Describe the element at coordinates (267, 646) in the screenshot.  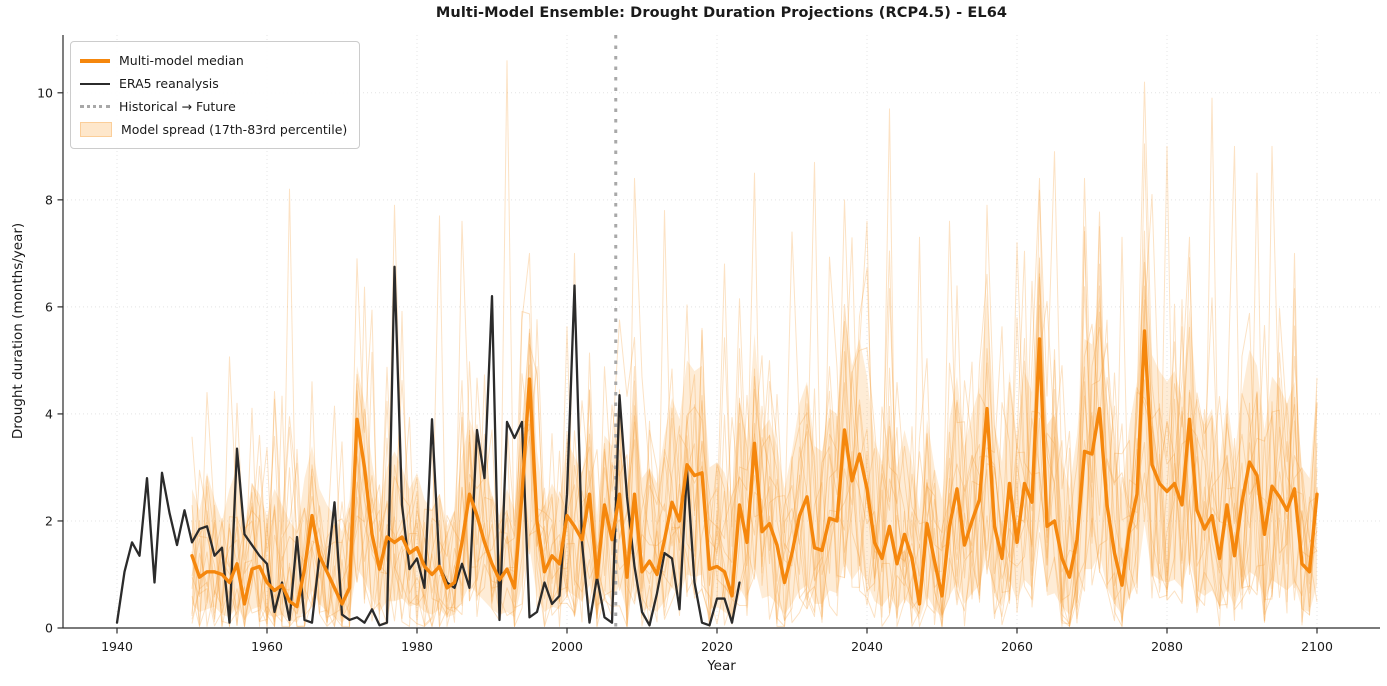
I see `svg-text: 1960` at that location.